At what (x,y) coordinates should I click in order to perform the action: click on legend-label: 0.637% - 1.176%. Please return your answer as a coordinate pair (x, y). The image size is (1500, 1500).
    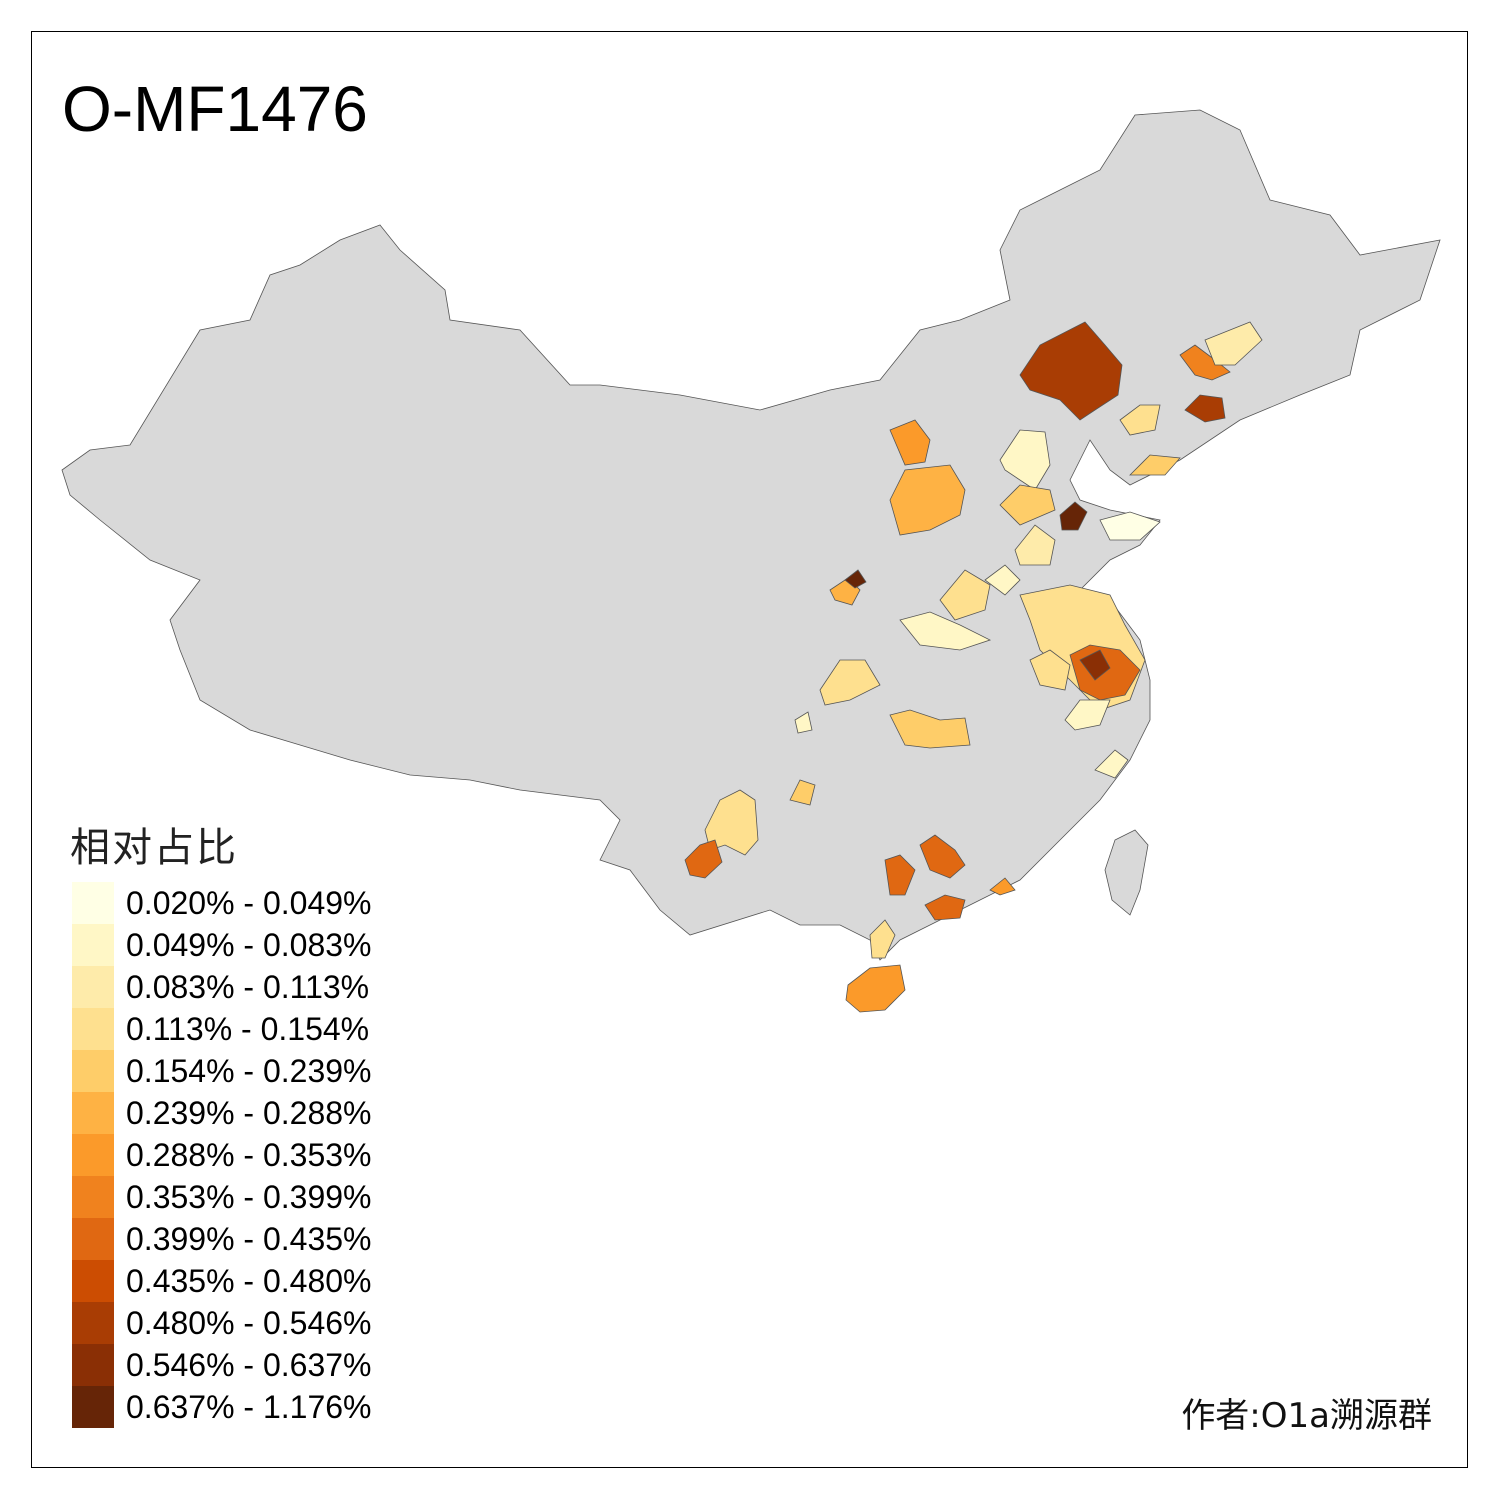
    Looking at the image, I should click on (249, 1406).